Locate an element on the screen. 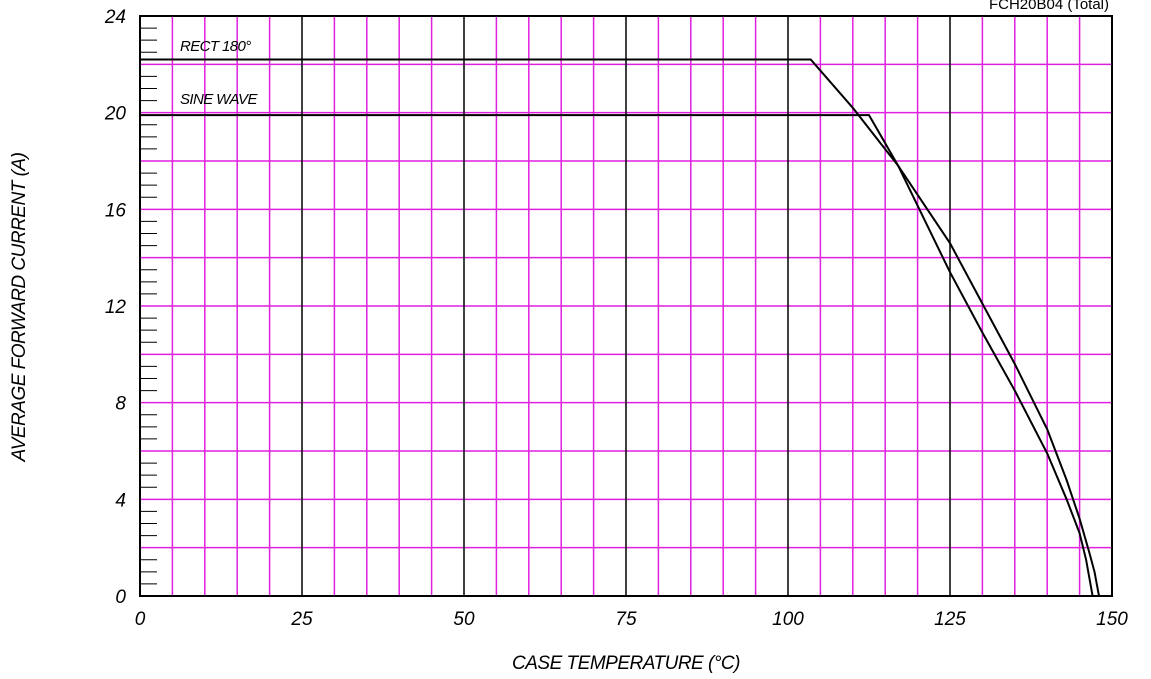 This screenshot has height=679, width=1151. y-tick-label: 12 is located at coordinates (116, 307).